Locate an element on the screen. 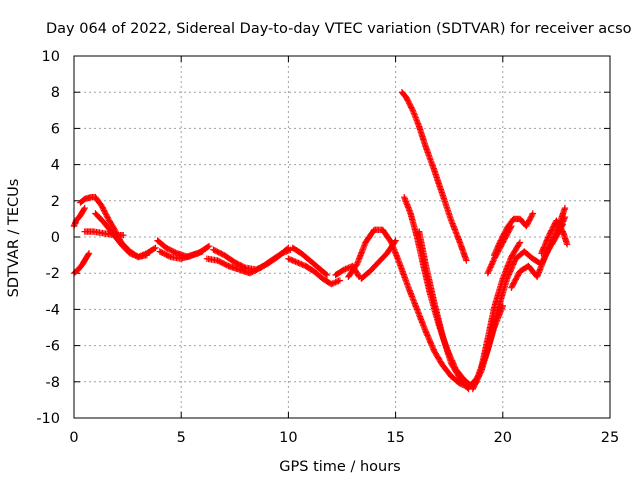 The width and height of the screenshot is (640, 480). series-arc-e is located at coordinates (125, 235).